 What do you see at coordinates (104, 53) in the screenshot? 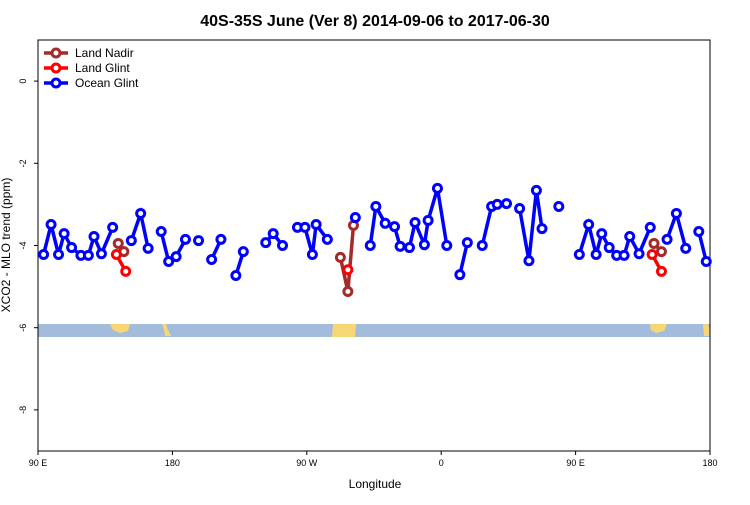
I see `legend-label: Land Nadir` at bounding box center [104, 53].